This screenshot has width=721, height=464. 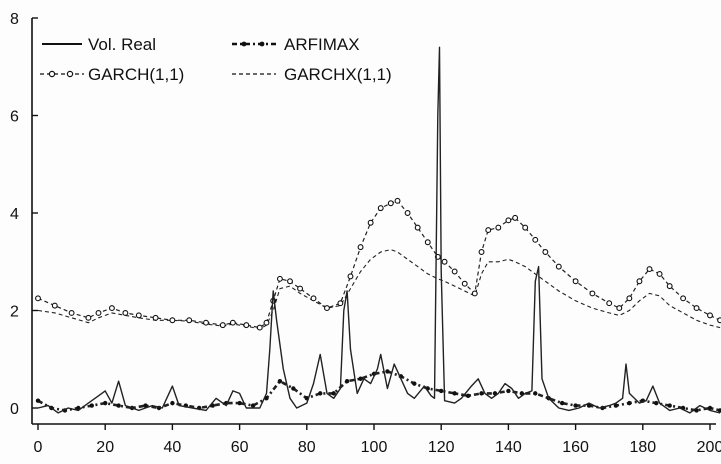 I want to click on x-tick-label: 80, so click(x=307, y=447).